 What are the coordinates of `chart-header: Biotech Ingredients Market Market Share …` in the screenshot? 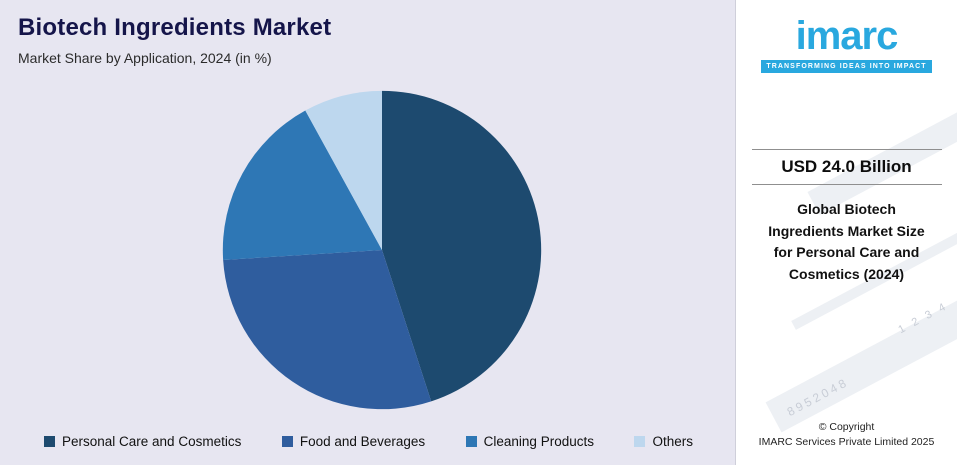 It's located at (367, 33).